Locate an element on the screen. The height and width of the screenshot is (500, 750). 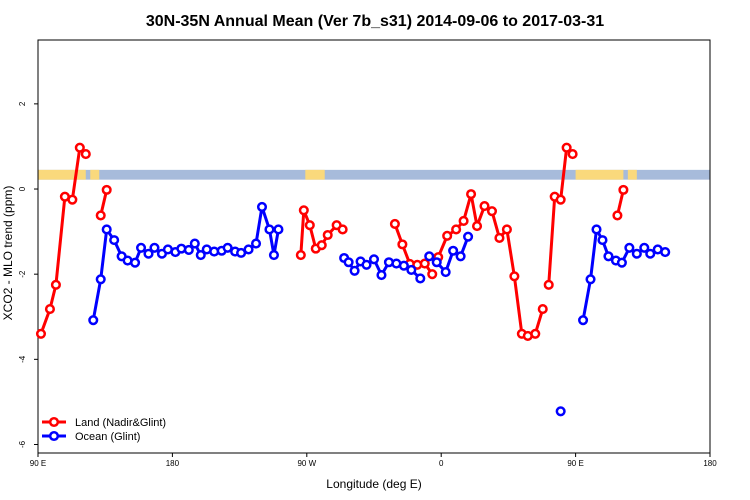
y-tick-label: -6 is located at coordinates (22, 444).